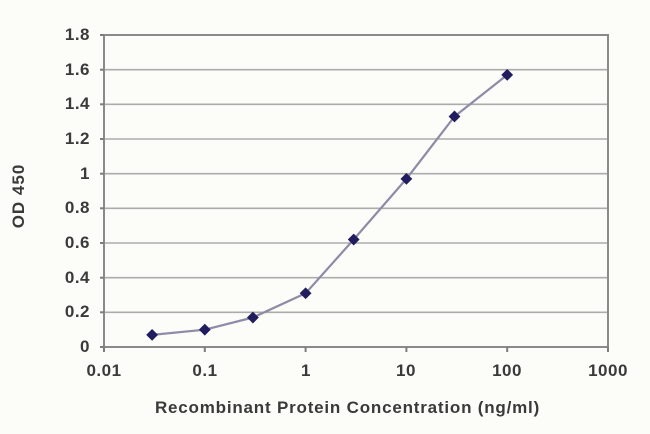 This screenshot has width=650, height=434. I want to click on y-tick-label: 1.6, so click(77, 69).